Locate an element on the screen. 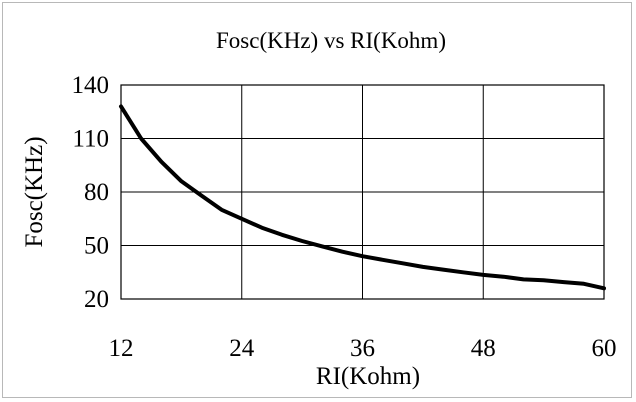 The width and height of the screenshot is (636, 402). x-tick-label: 36 is located at coordinates (362, 348).